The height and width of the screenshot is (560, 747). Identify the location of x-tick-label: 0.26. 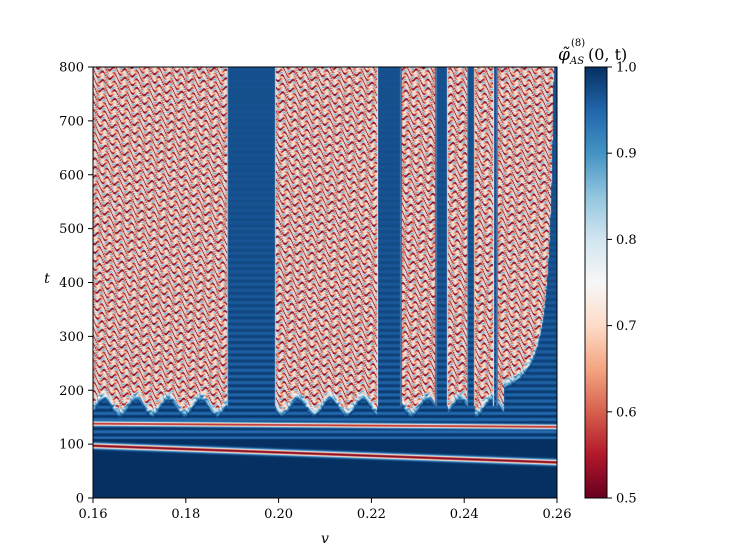
(557, 514).